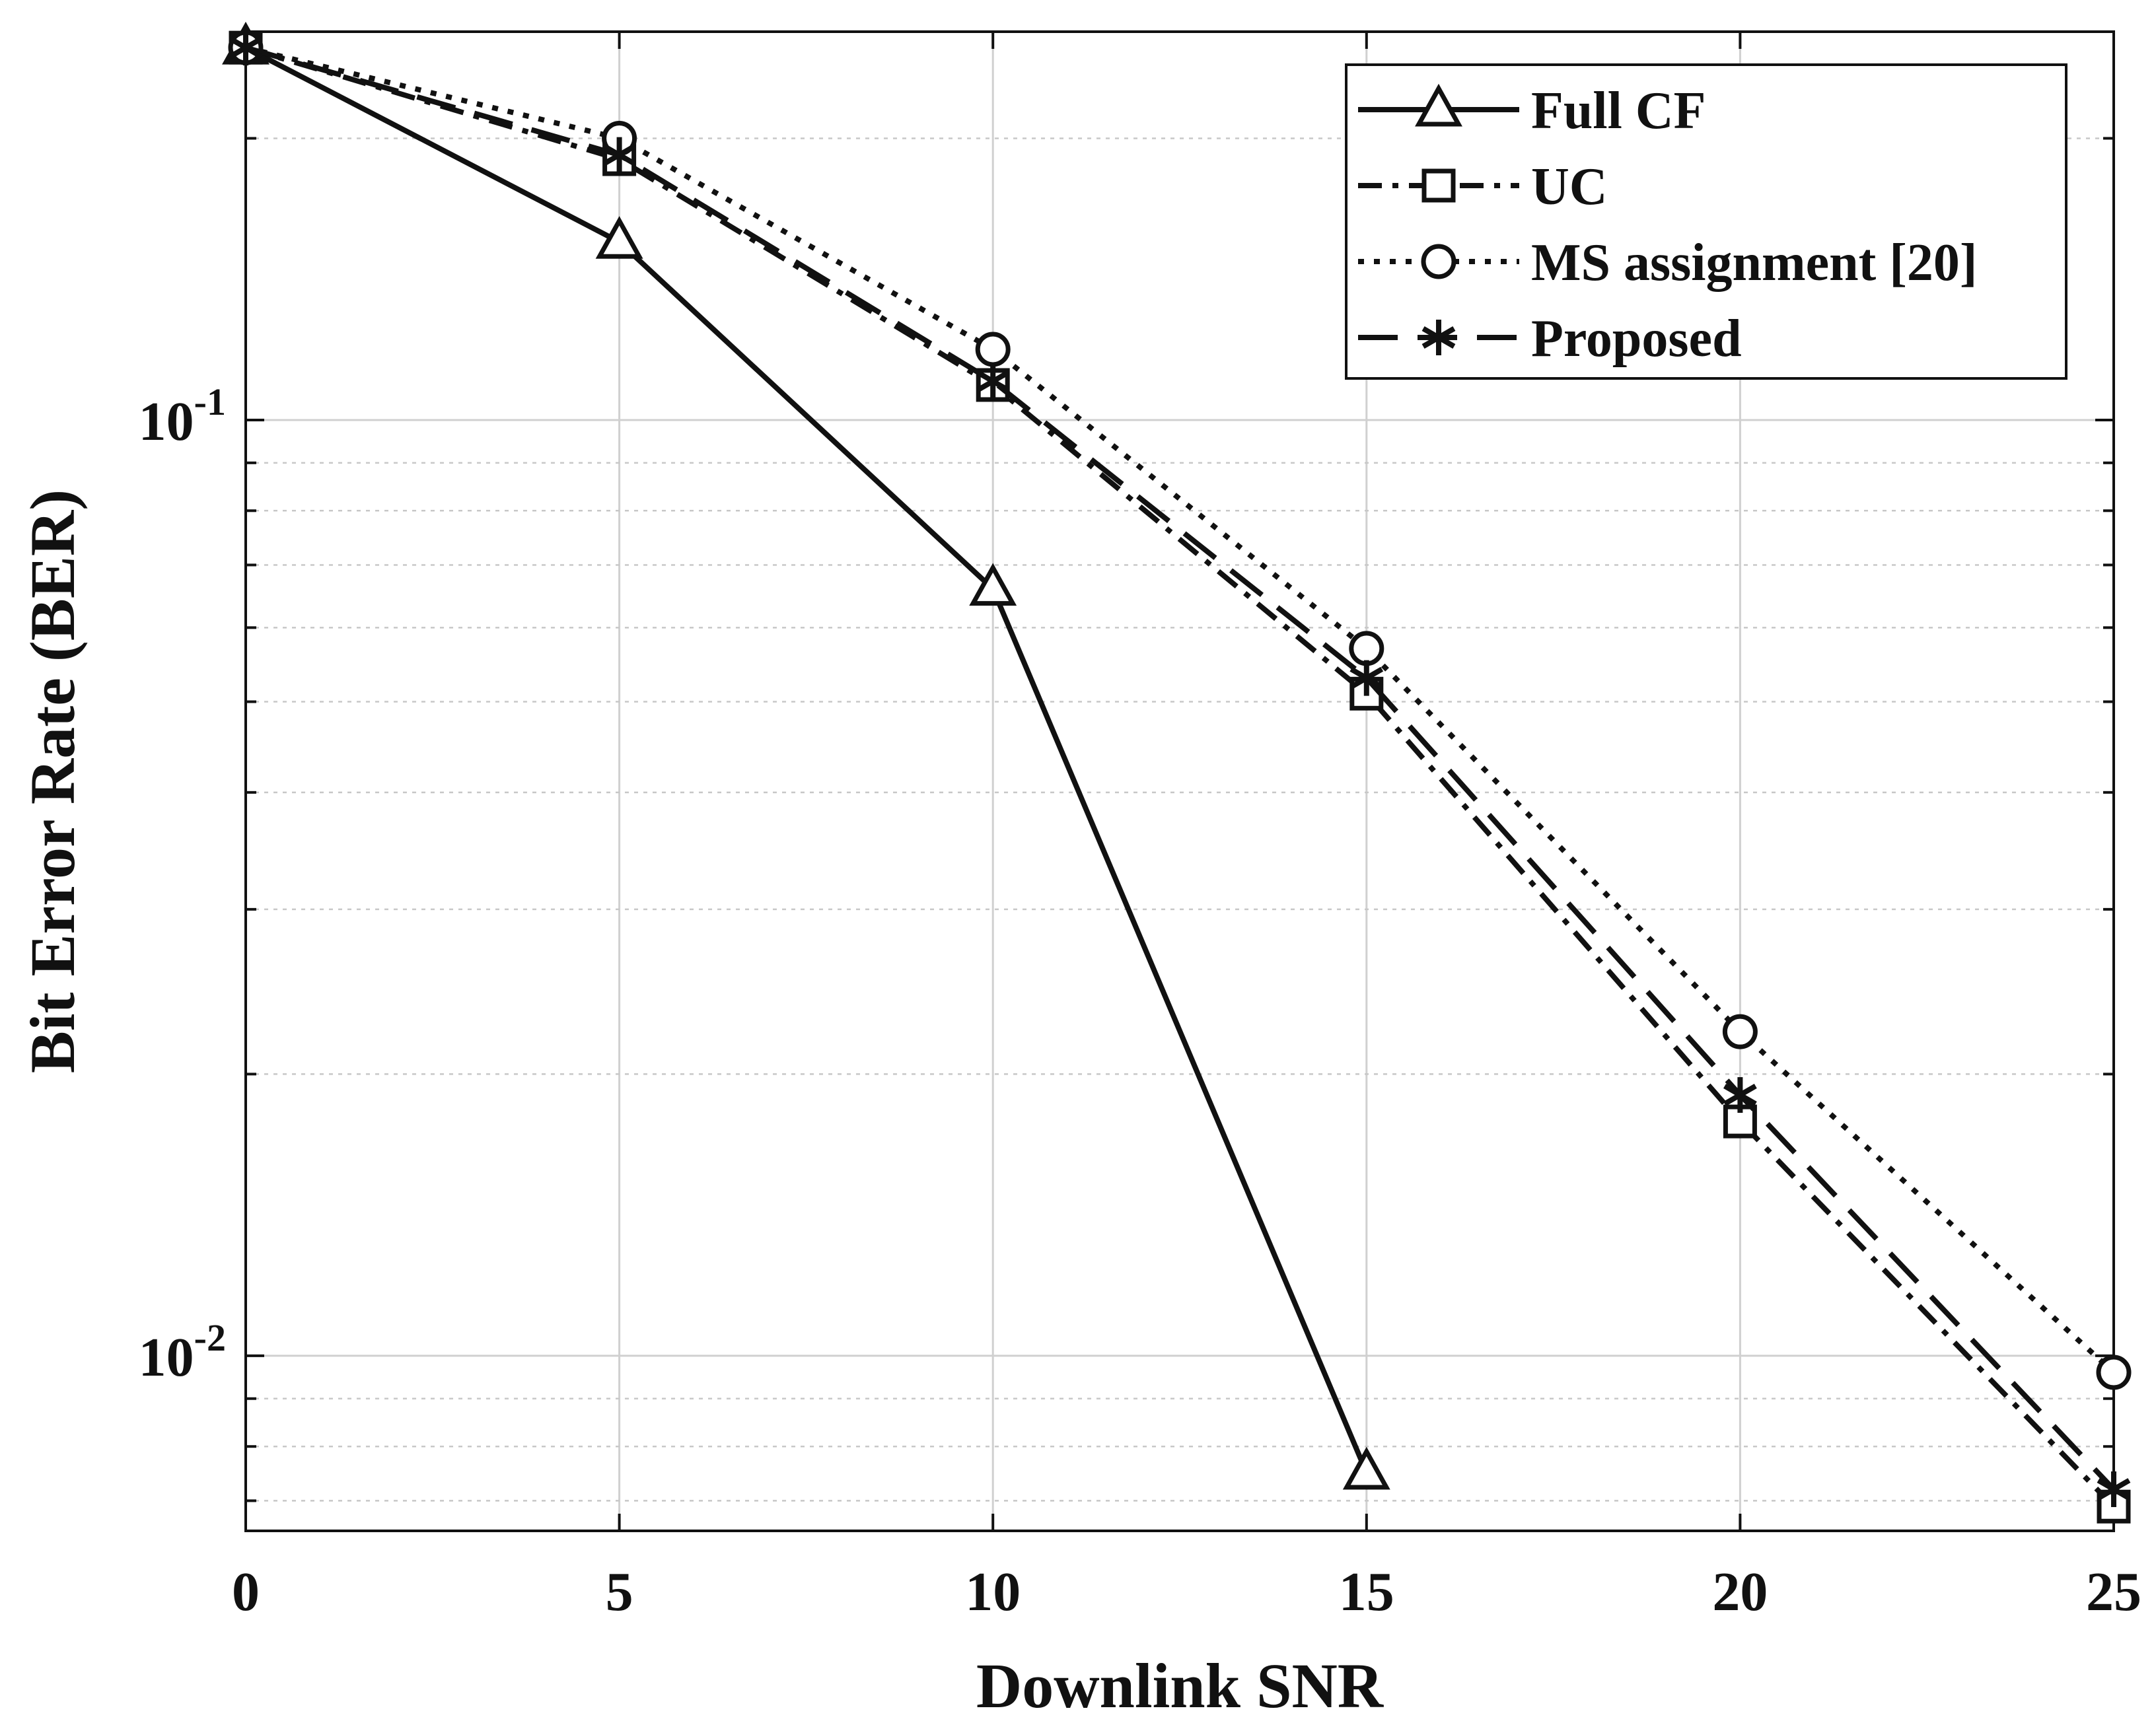 This screenshot has height=1727, width=2156. Describe the element at coordinates (993, 1592) in the screenshot. I see `x-tick-label: 10` at that location.